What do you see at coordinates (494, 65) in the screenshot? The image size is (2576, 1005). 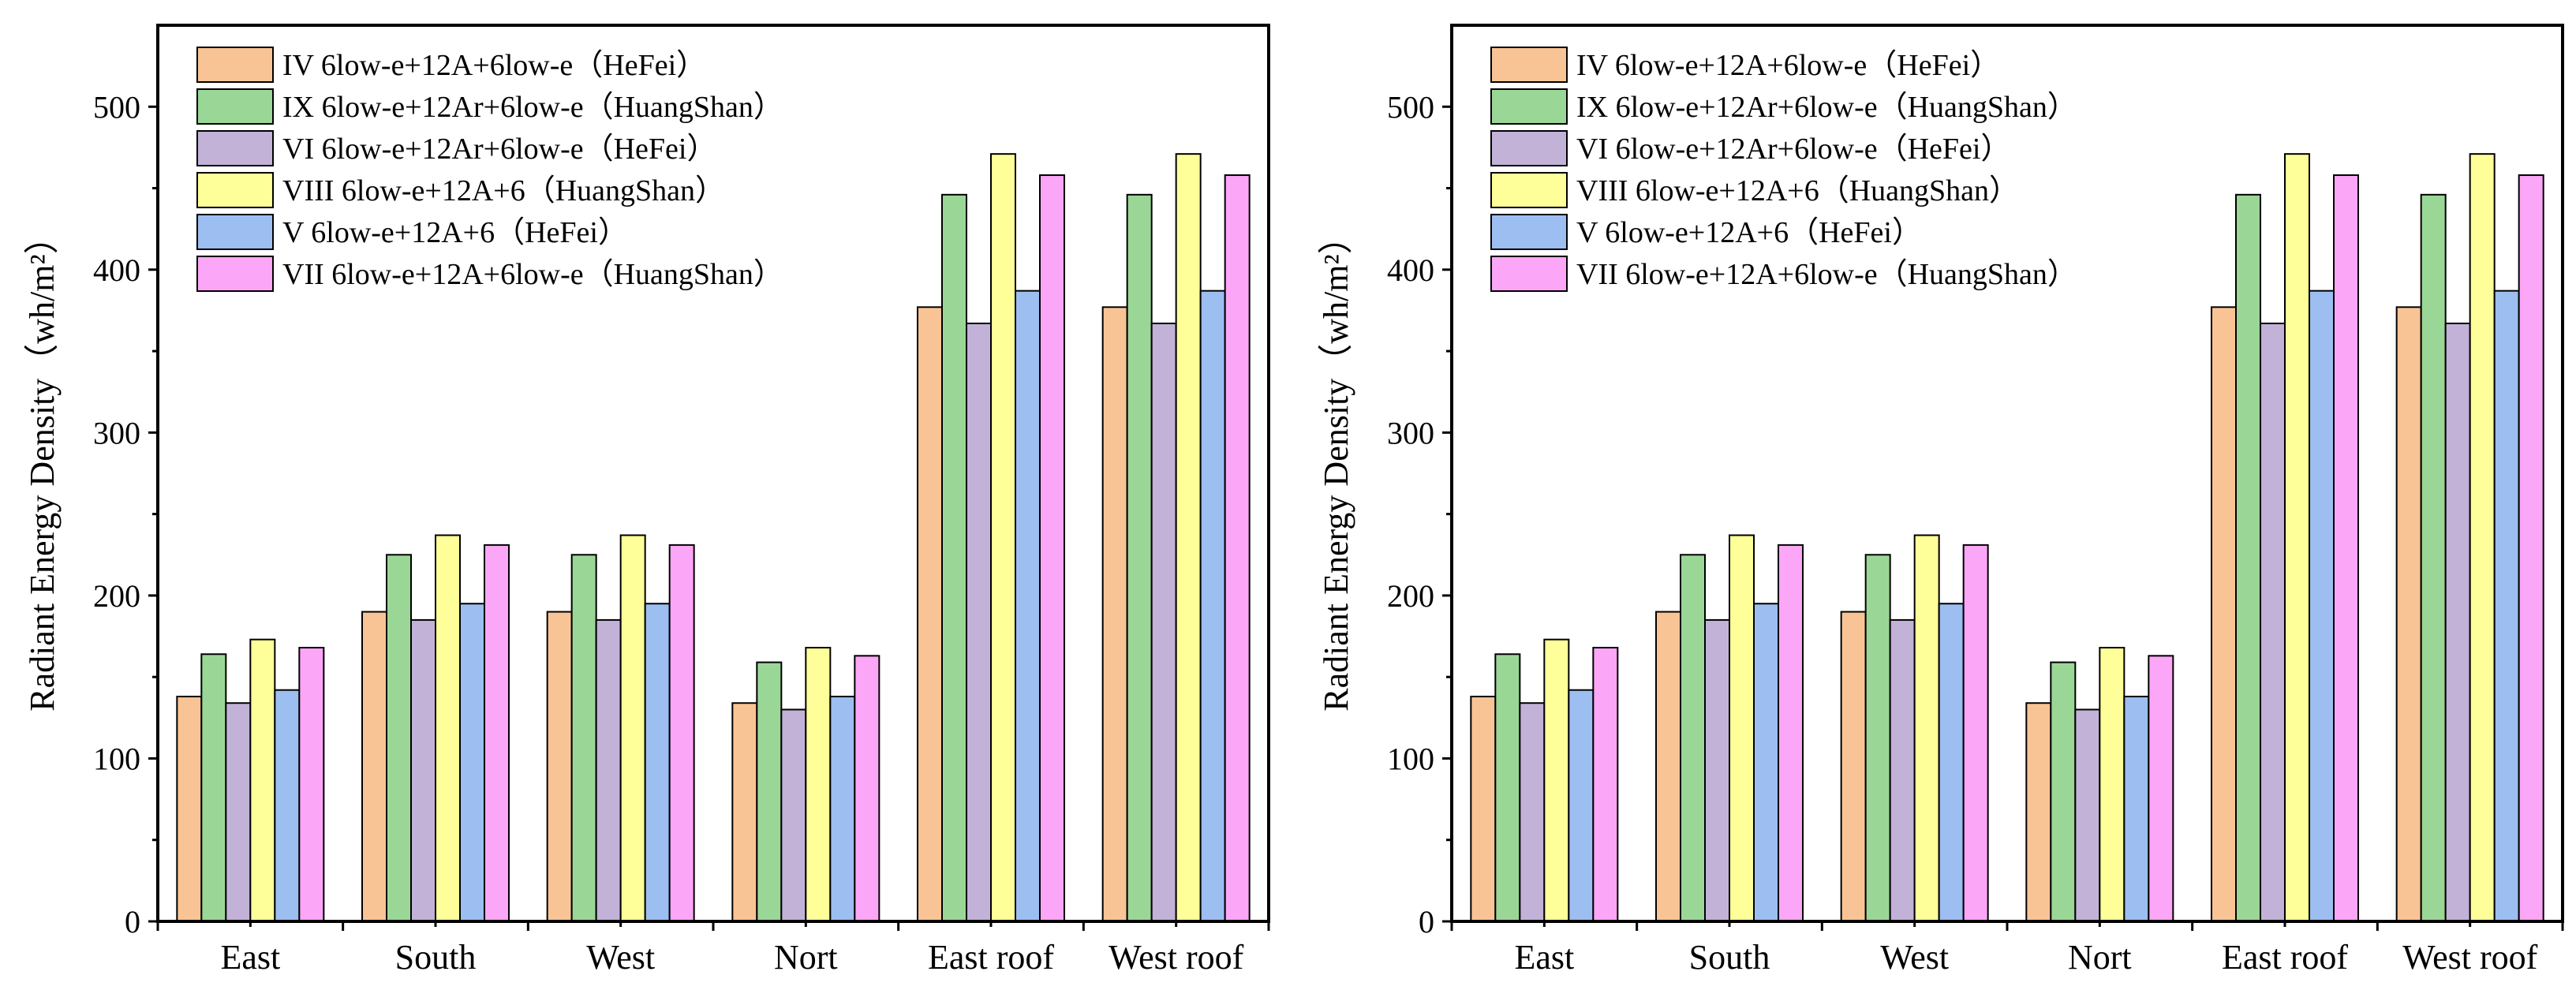 I see `legend-label: IV 6low-e+12A+6low-e（HeFei）` at bounding box center [494, 65].